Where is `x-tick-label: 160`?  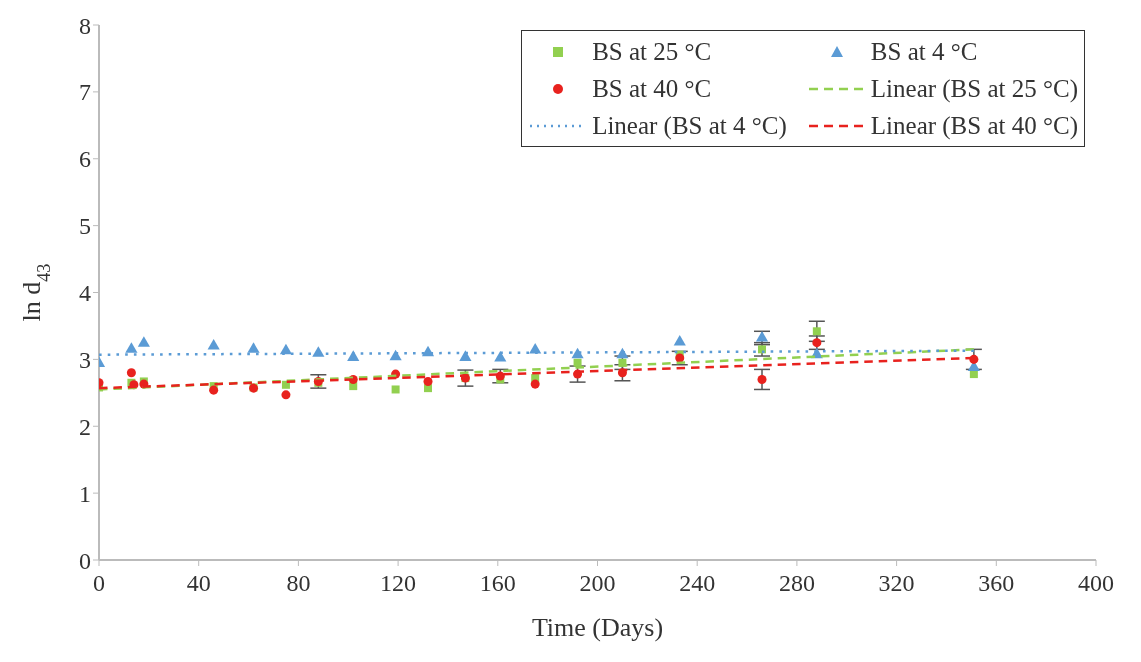 x-tick-label: 160 is located at coordinates (497, 583).